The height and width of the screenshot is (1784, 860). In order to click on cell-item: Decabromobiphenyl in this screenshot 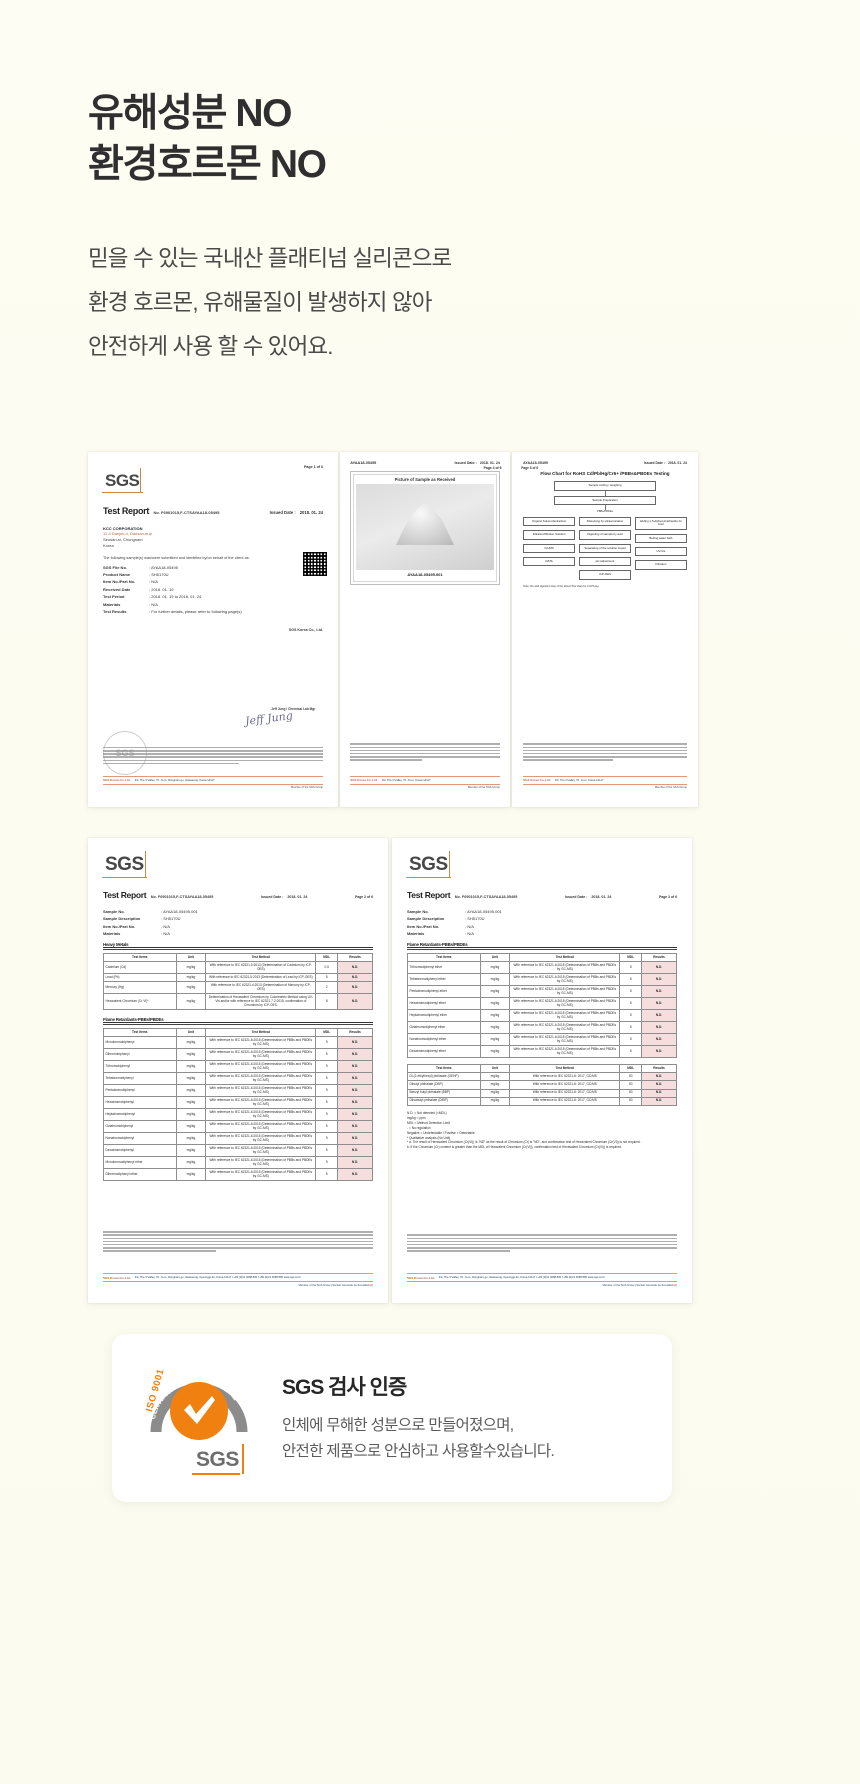, I will do `click(140, 1151)`.